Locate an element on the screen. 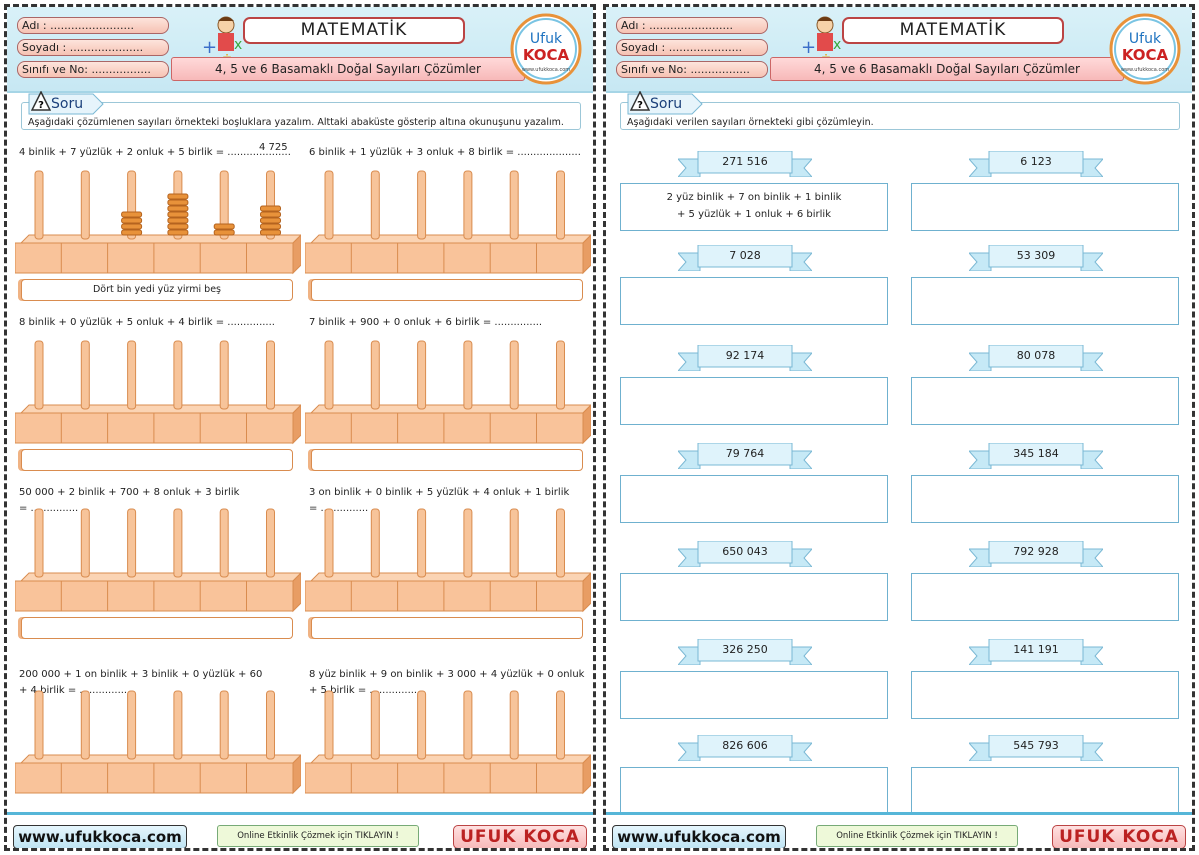 This screenshot has height=855, width=1199. expression-text: 8 binlik + 0 yüzlük + 5 onluk + 4 birlik is located at coordinates (116, 322).